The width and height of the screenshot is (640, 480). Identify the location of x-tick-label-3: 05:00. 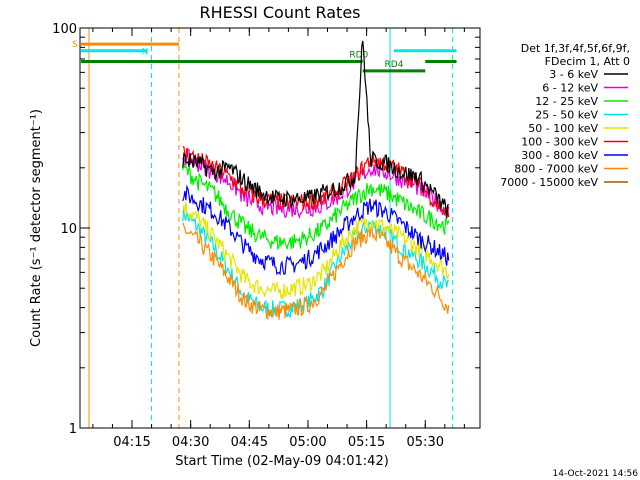
(307, 442).